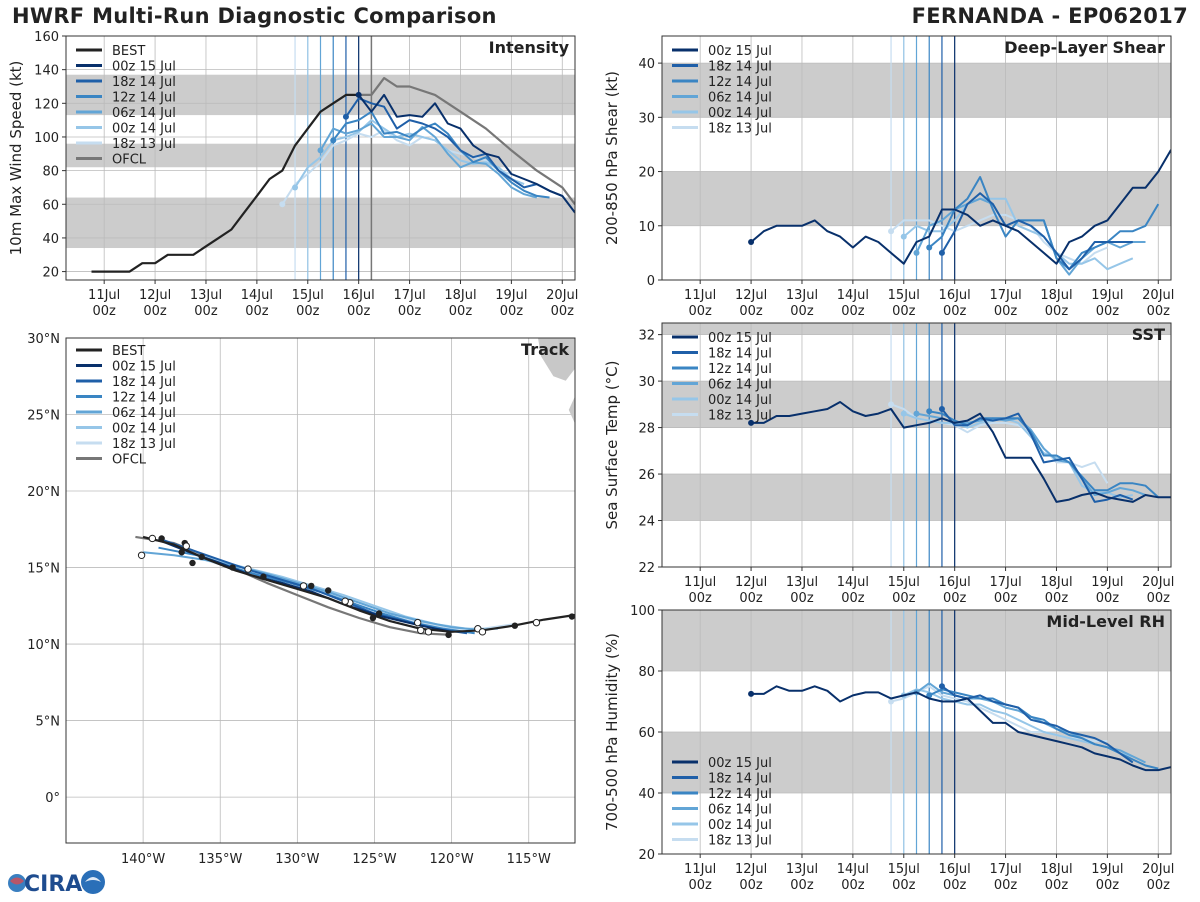 The image size is (1200, 902). What do you see at coordinates (904, 869) in the screenshot?
I see `rh-xtick-day-4: 15Jul` at bounding box center [904, 869].